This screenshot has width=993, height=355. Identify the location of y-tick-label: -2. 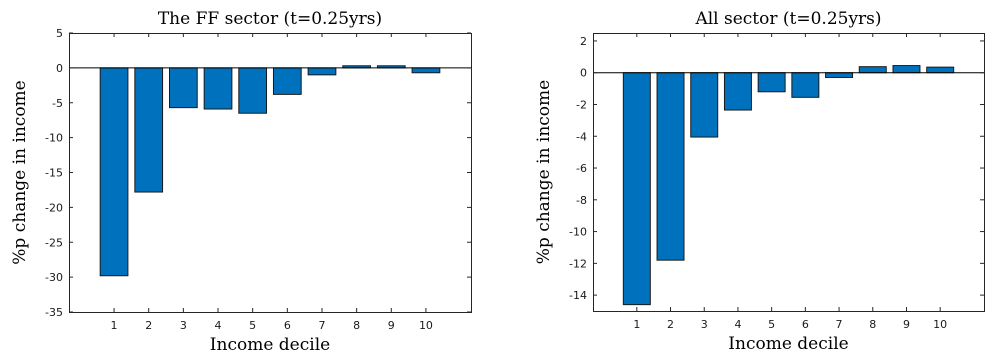
(581, 104).